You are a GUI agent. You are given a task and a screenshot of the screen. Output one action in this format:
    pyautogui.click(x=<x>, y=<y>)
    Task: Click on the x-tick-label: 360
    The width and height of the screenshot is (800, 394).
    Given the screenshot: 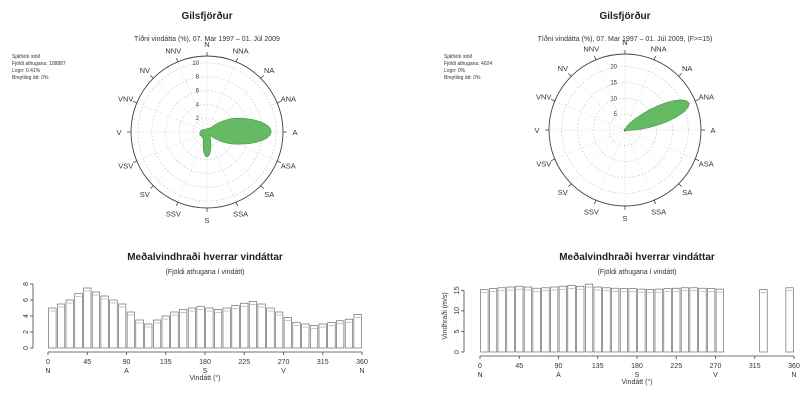 What is the action you would take?
    pyautogui.click(x=794, y=366)
    